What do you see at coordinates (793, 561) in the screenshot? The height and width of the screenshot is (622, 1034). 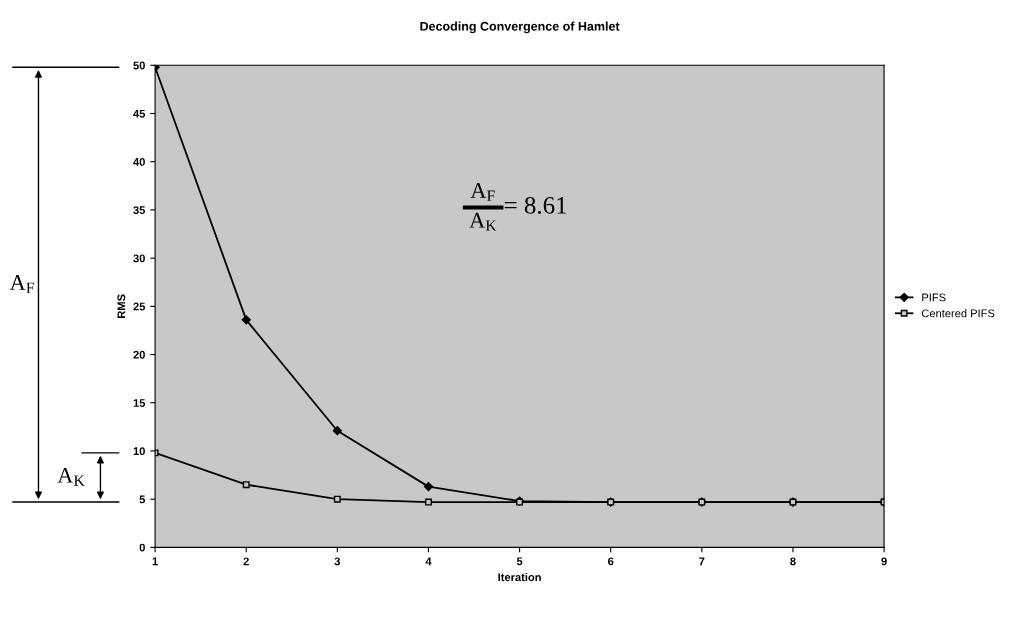 I see `x-tick-label: 8` at bounding box center [793, 561].